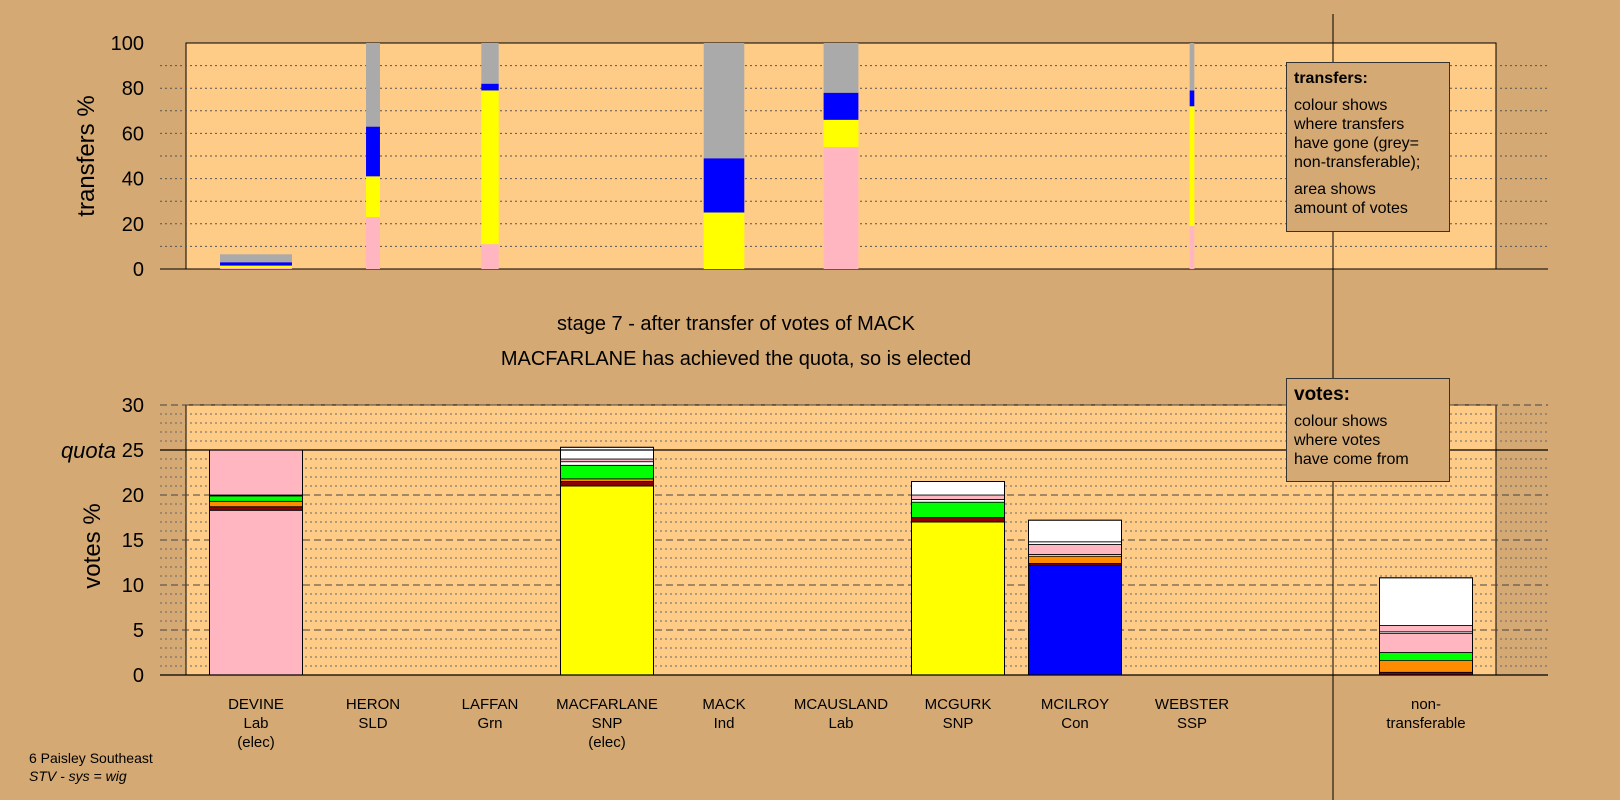 Image resolution: width=1620 pixels, height=800 pixels. What do you see at coordinates (1331, 78) in the screenshot?
I see `transfers-legend-title: transfers:` at bounding box center [1331, 78].